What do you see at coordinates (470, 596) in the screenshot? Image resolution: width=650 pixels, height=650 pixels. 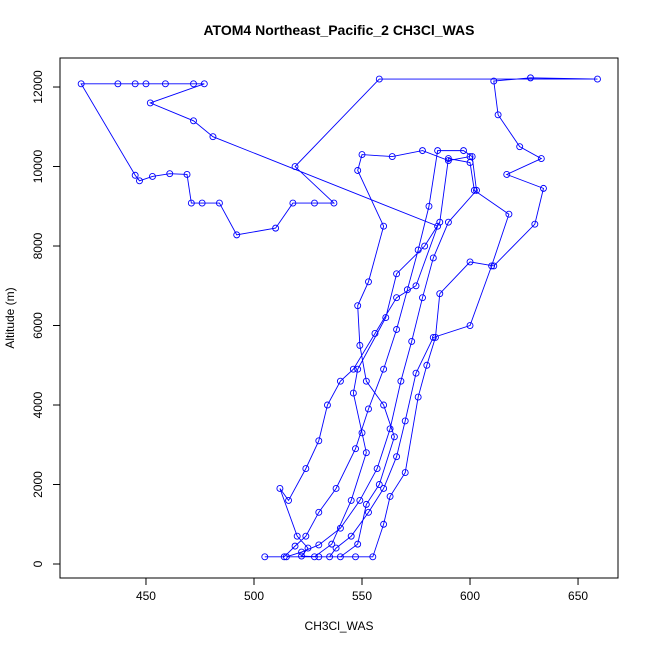 I see `x-tick-label: 600` at bounding box center [470, 596].